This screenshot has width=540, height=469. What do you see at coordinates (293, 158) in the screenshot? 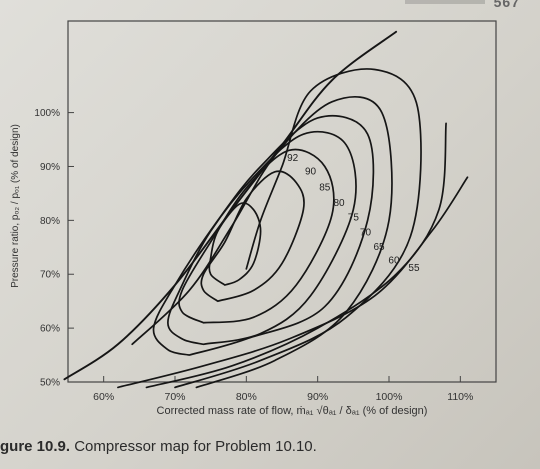
I see `speed-label-92: 92` at bounding box center [293, 158].